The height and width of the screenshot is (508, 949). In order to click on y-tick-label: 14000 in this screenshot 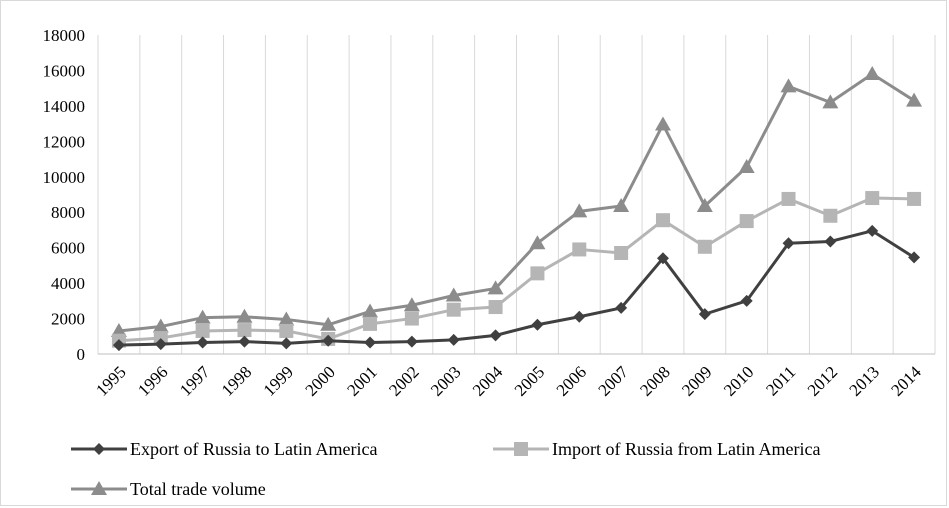, I will do `click(64, 106)`.